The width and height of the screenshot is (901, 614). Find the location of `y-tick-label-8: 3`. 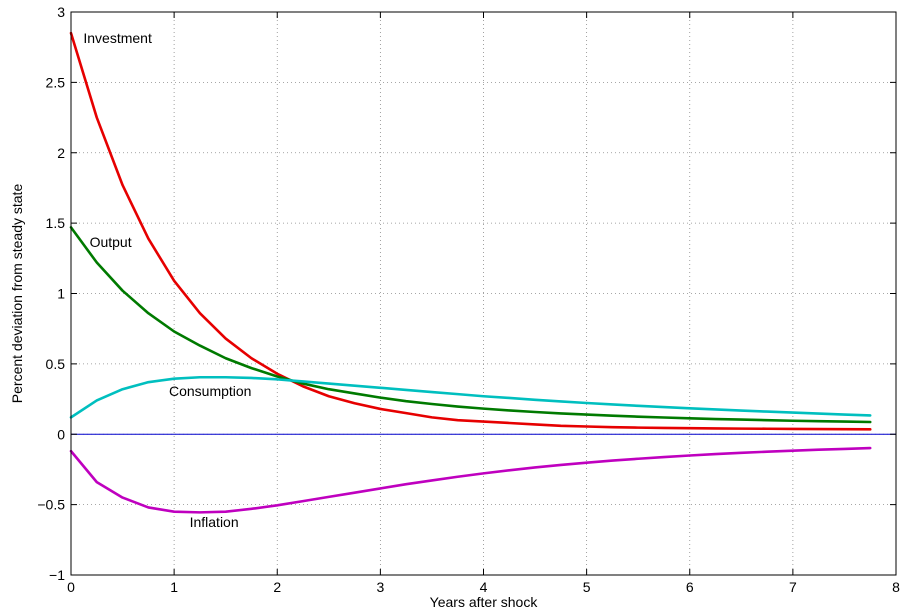

y-tick-label-8: 3 is located at coordinates (61, 12).